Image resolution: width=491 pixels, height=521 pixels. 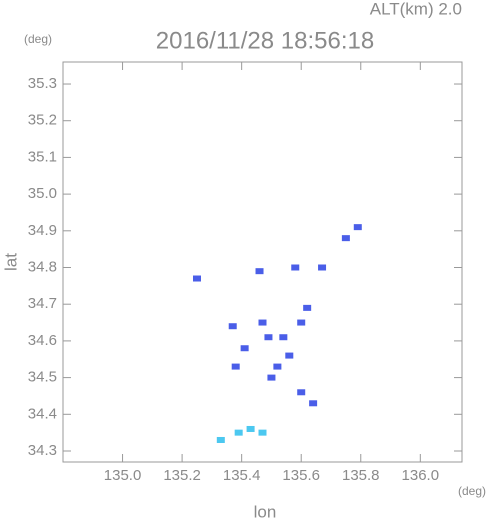 I want to click on y-tick-label: 34.5, so click(x=42, y=377).